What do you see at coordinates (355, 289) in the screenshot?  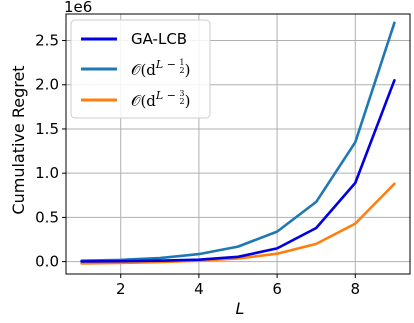 I see `x-tick-label: 8` at bounding box center [355, 289].